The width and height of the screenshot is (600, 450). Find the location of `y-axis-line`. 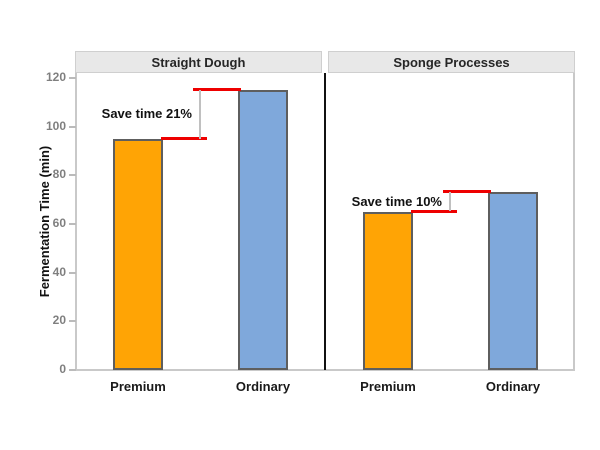

y-axis-line is located at coordinates (76, 221).